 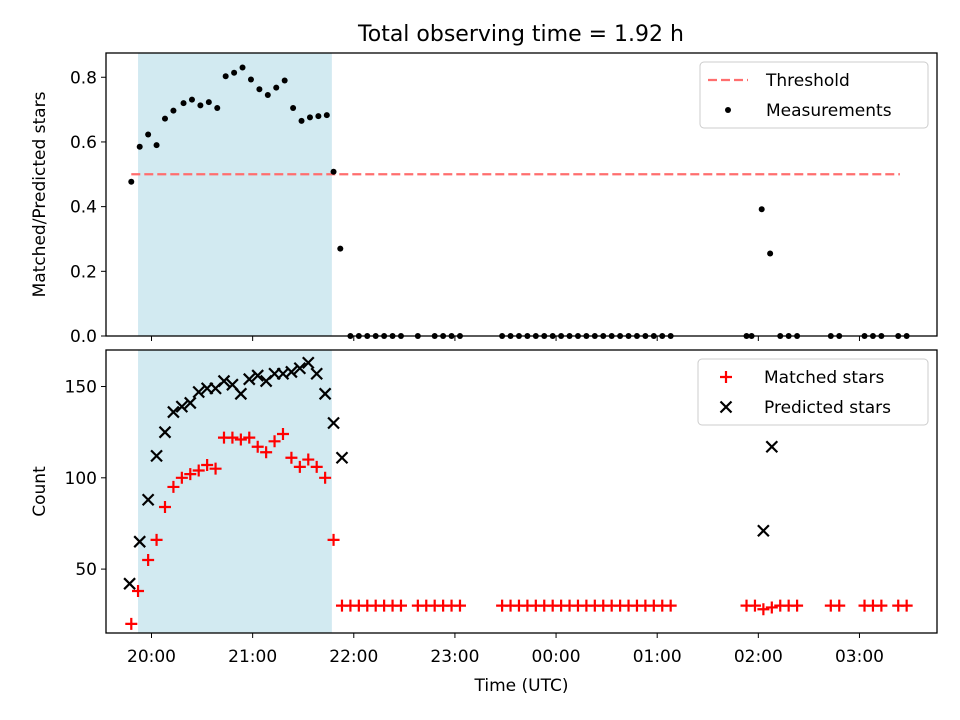 What do you see at coordinates (151, 657) in the screenshot?
I see `x-tick-label: 20:00` at bounding box center [151, 657].